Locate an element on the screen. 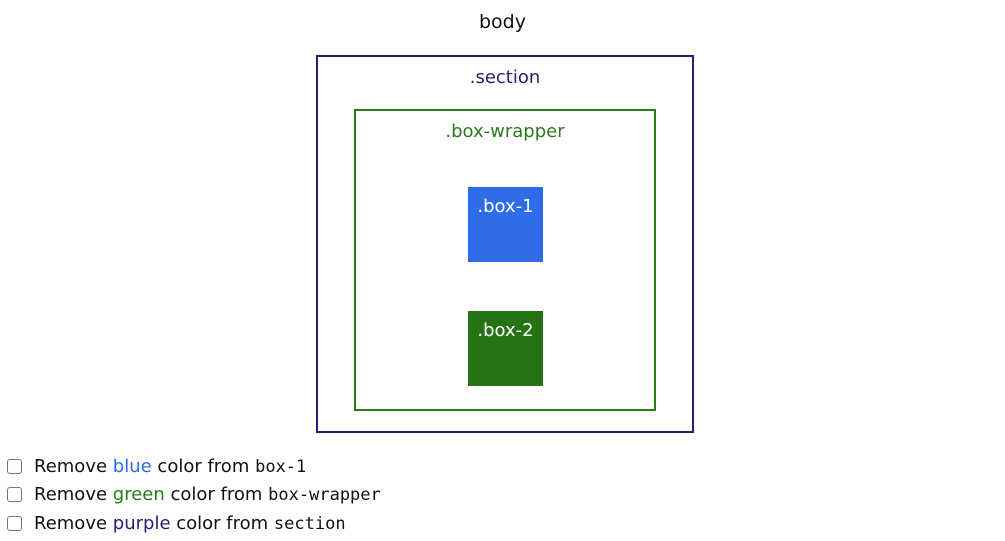  section-label: .section is located at coordinates (505, 77).